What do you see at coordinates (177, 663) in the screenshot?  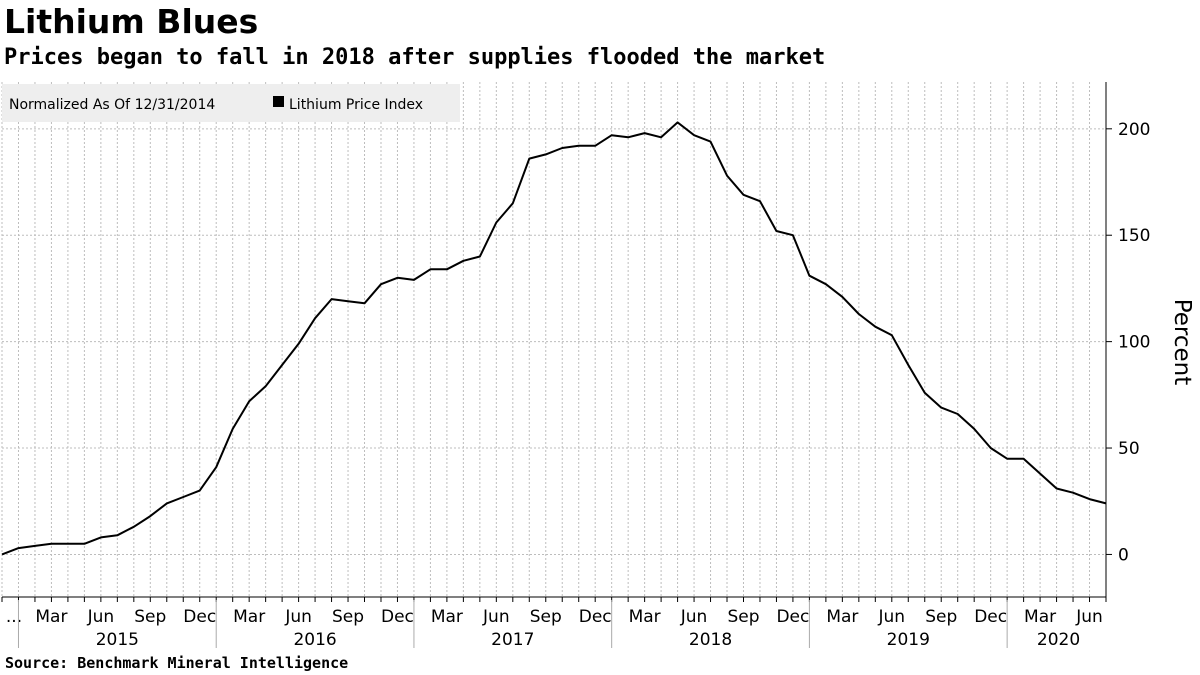 I see `source-note: Source: Benchmark Mineral Intelligence` at bounding box center [177, 663].